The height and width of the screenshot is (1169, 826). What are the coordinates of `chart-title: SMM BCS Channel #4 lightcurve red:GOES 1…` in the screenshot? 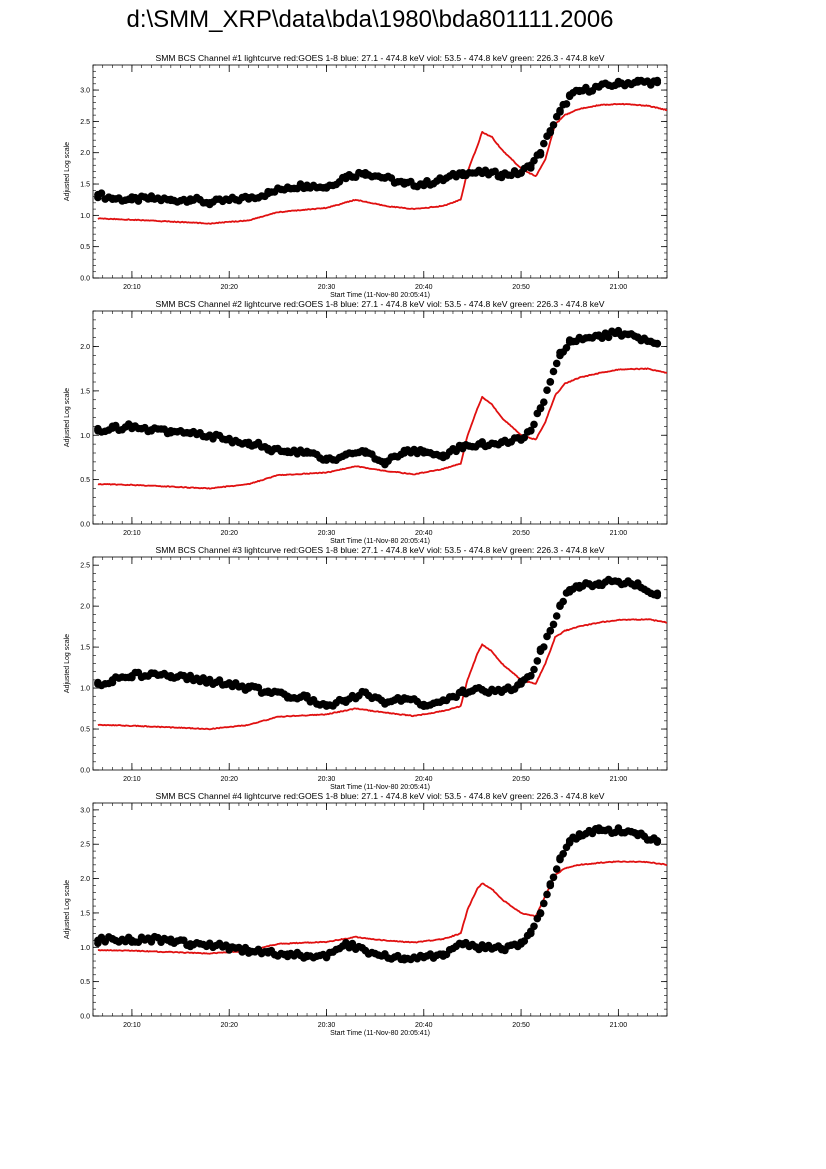 It's located at (379, 796).